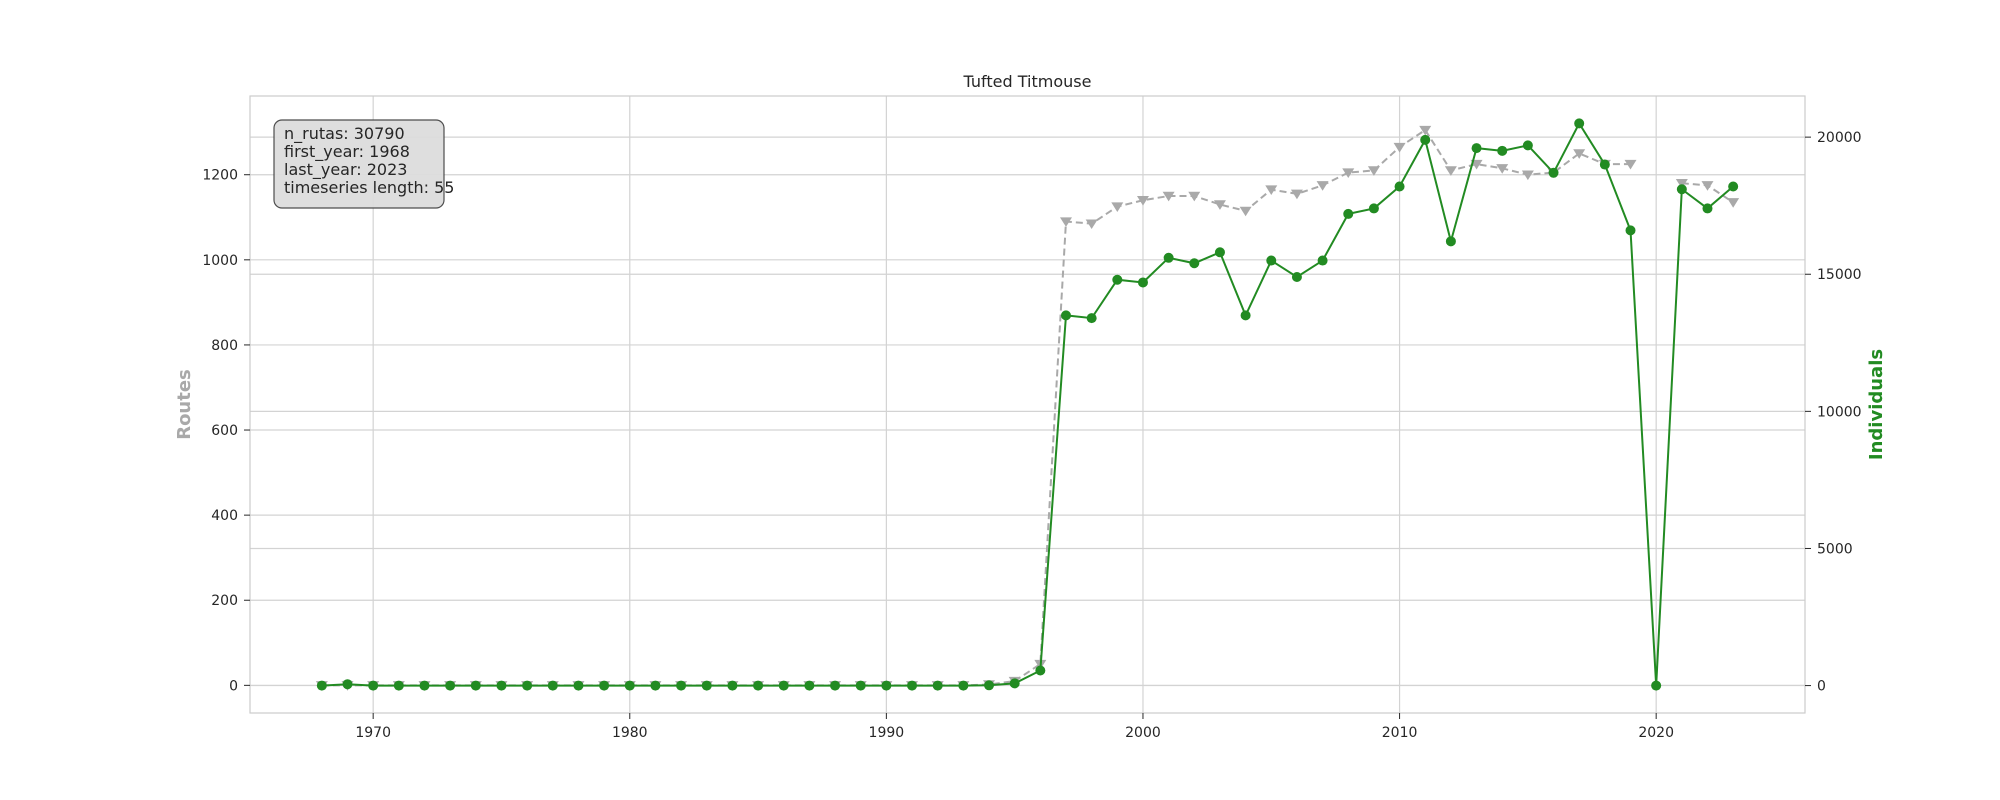 This screenshot has height=800, width=2000. Describe the element at coordinates (224, 601) in the screenshot. I see `y-left-tick-label: 200` at that location.